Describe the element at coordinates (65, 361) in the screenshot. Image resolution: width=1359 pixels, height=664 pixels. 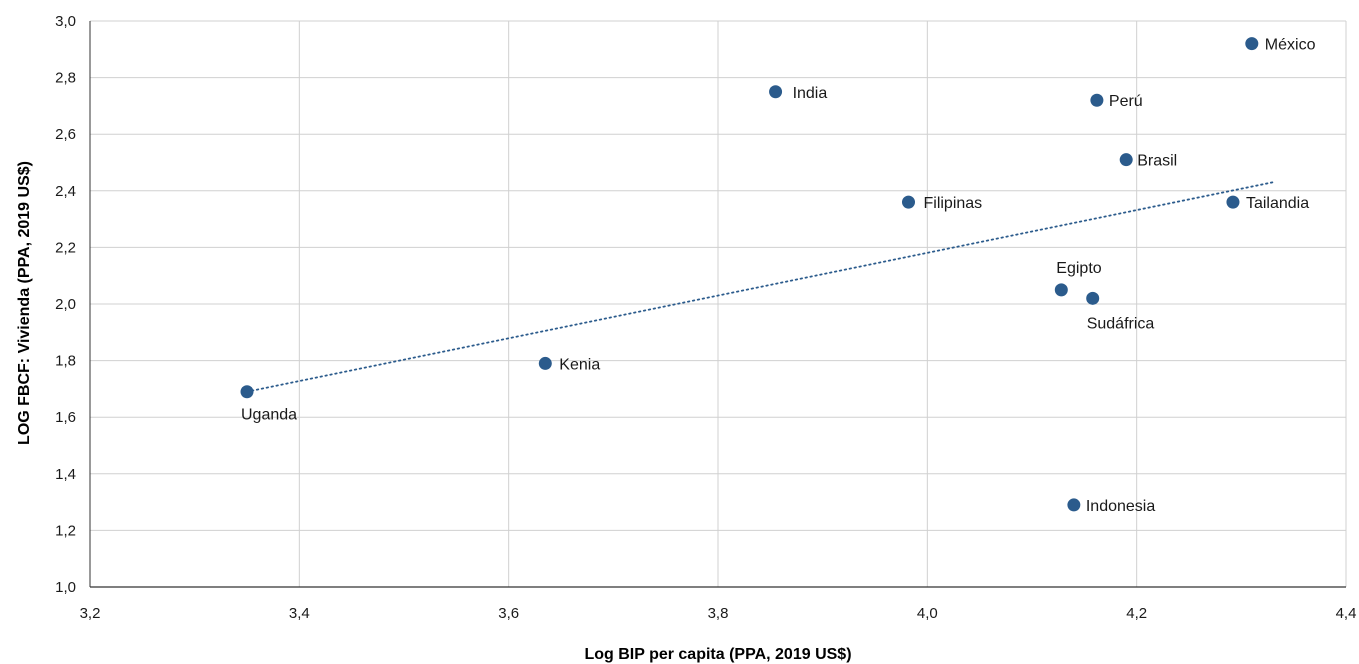
I see `y-tick-label: 1,8` at that location.